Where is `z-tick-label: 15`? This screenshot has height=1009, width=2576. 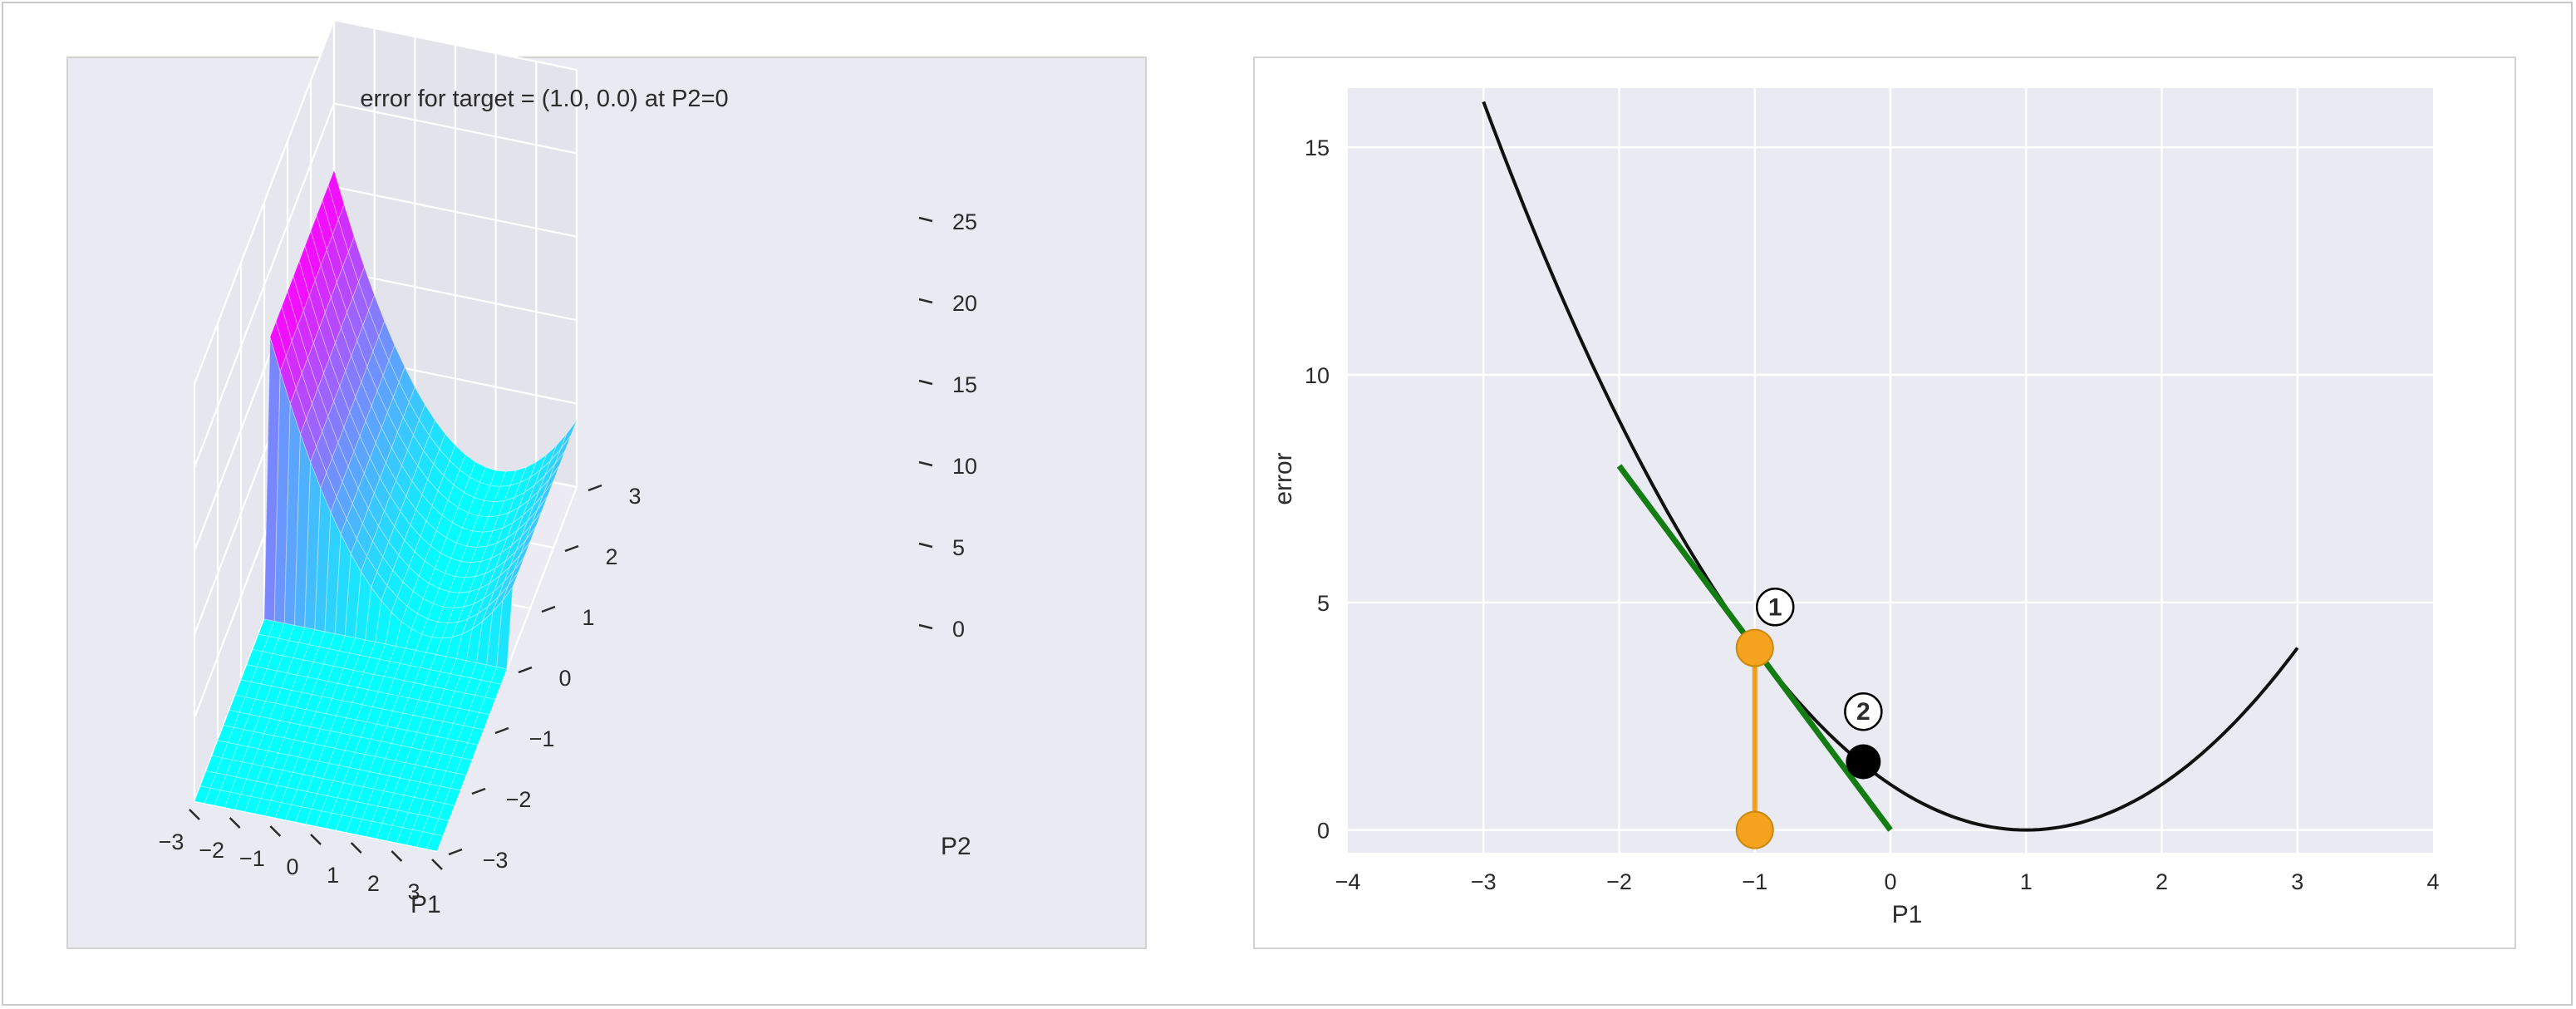 z-tick-label: 15 is located at coordinates (964, 384).